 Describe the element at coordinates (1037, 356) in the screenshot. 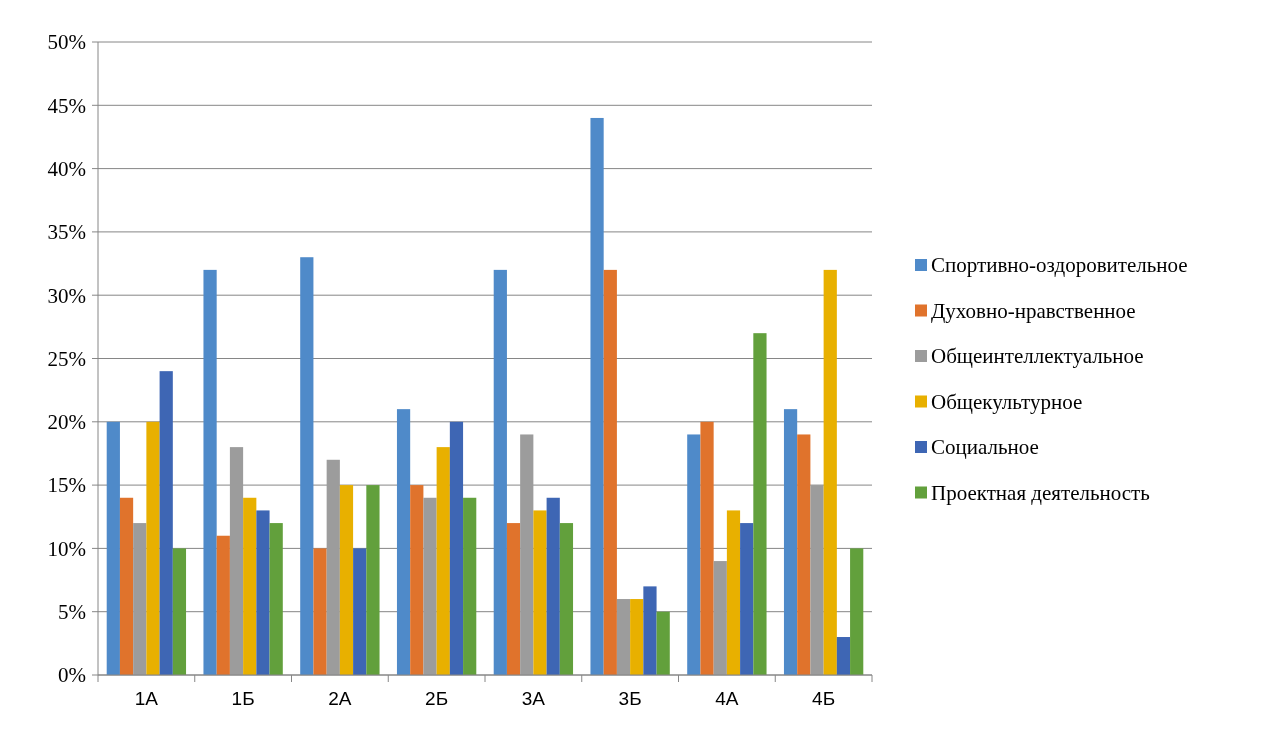

I see `legend-label: Общеинтеллектуальное` at that location.